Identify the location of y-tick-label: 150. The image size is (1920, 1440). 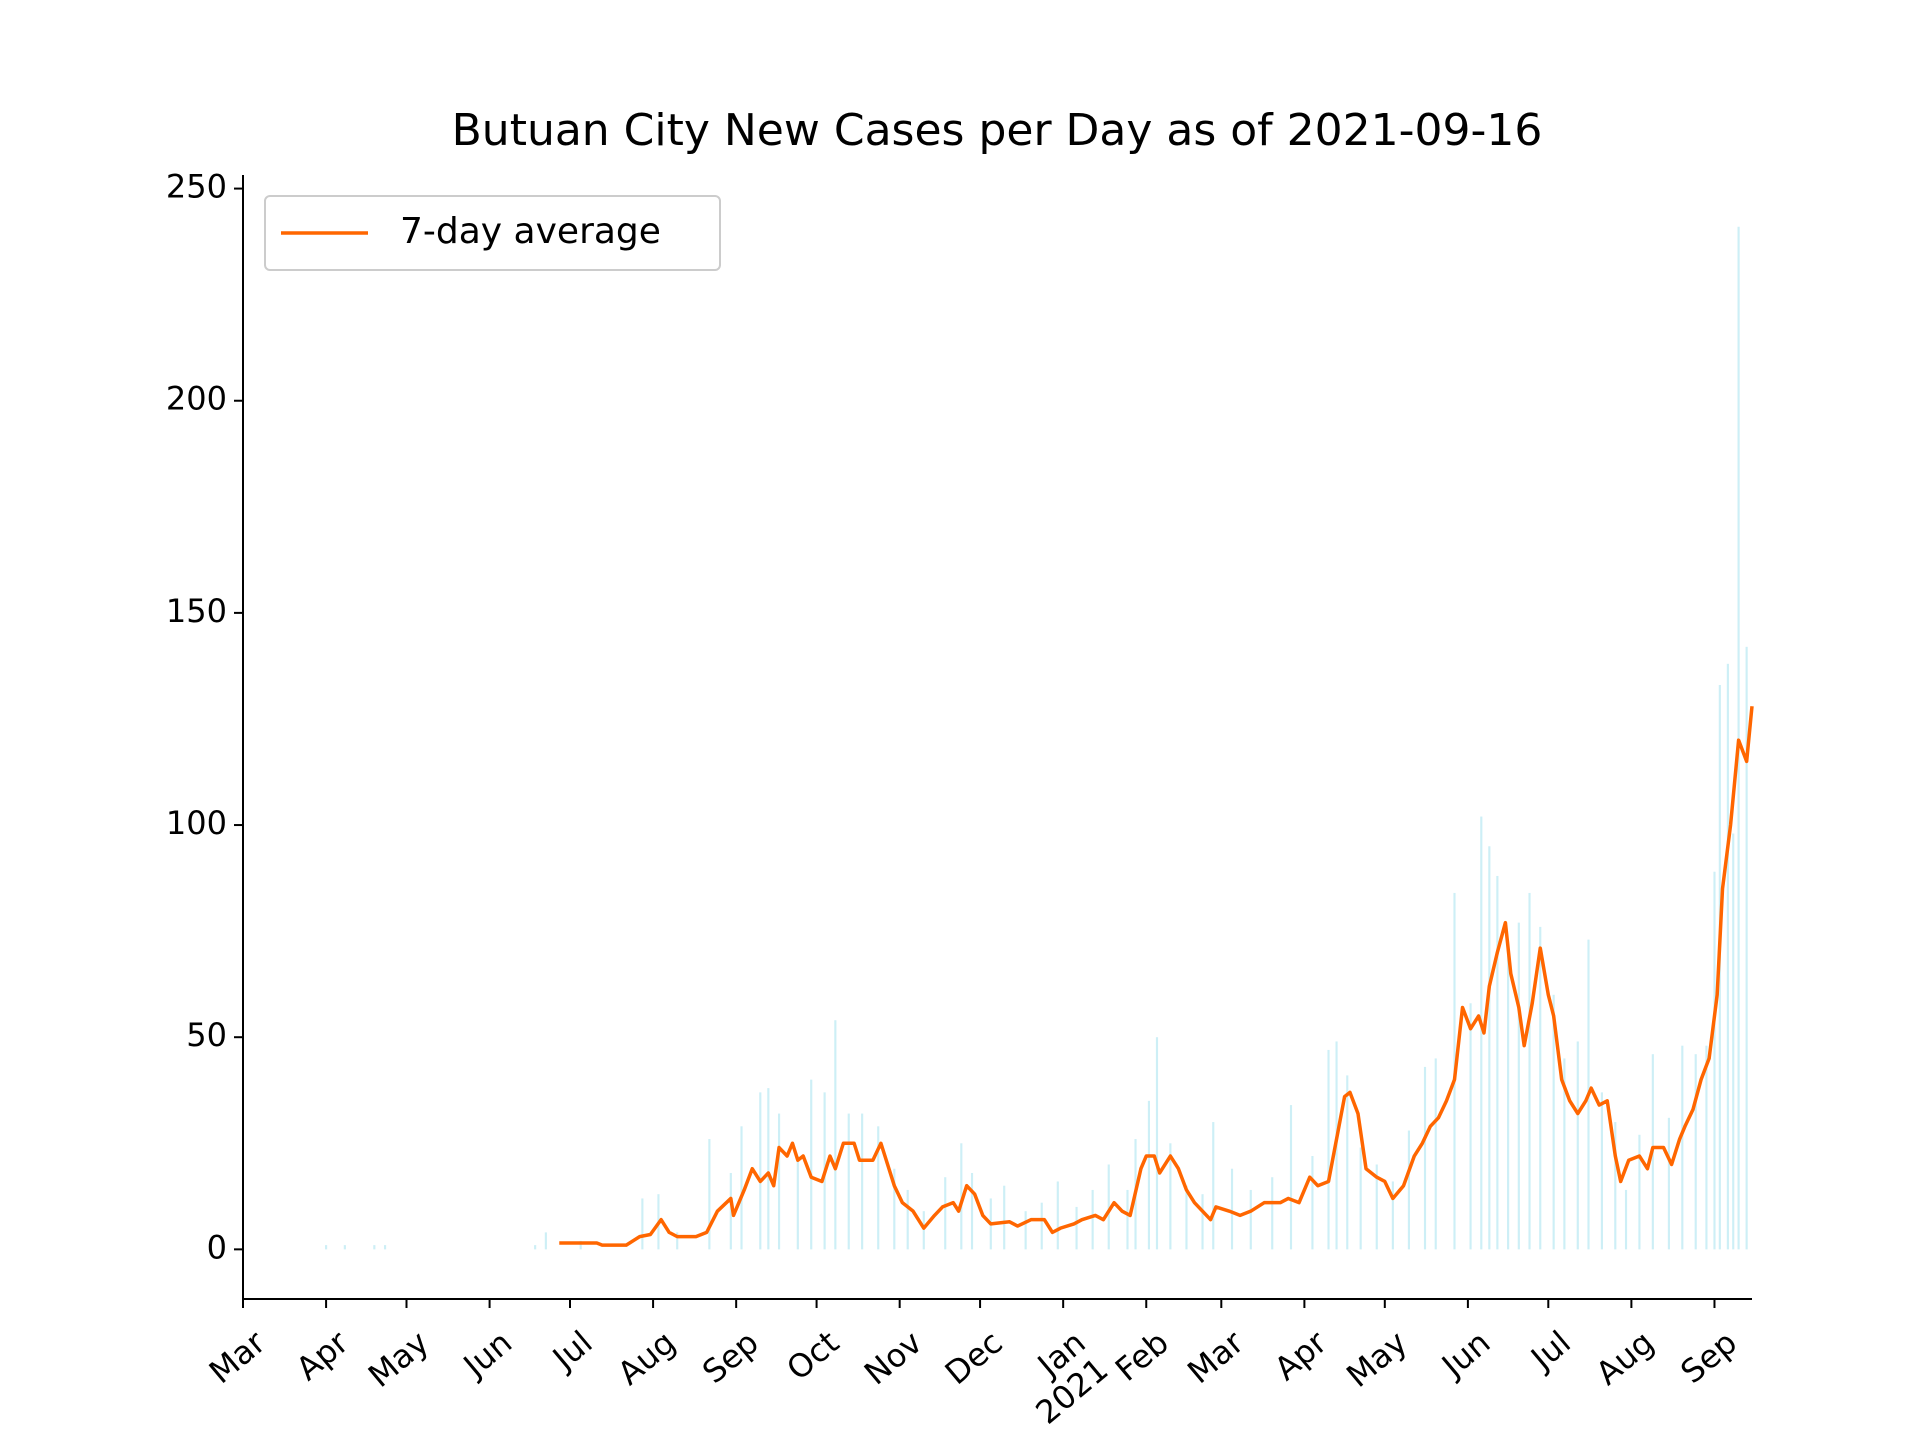
(196, 611).